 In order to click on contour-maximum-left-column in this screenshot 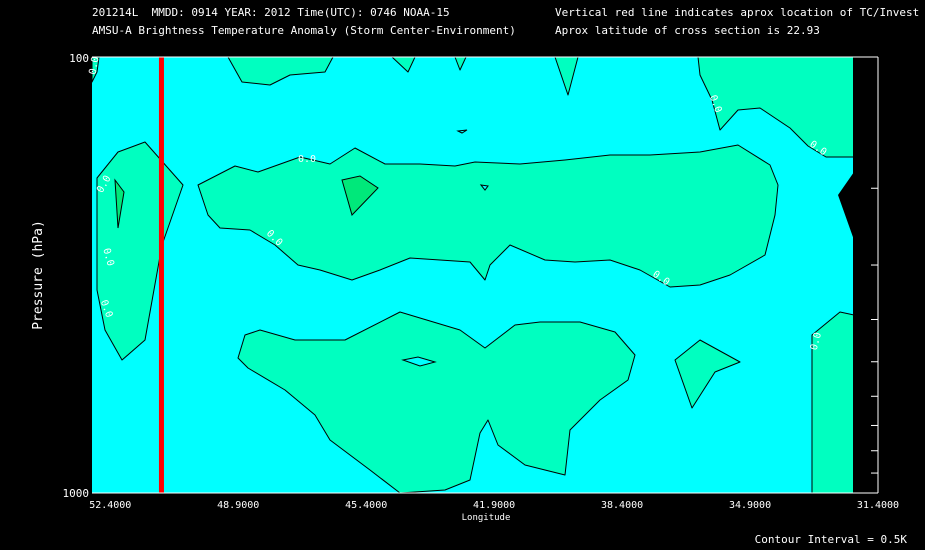, I will do `click(119, 203)`.